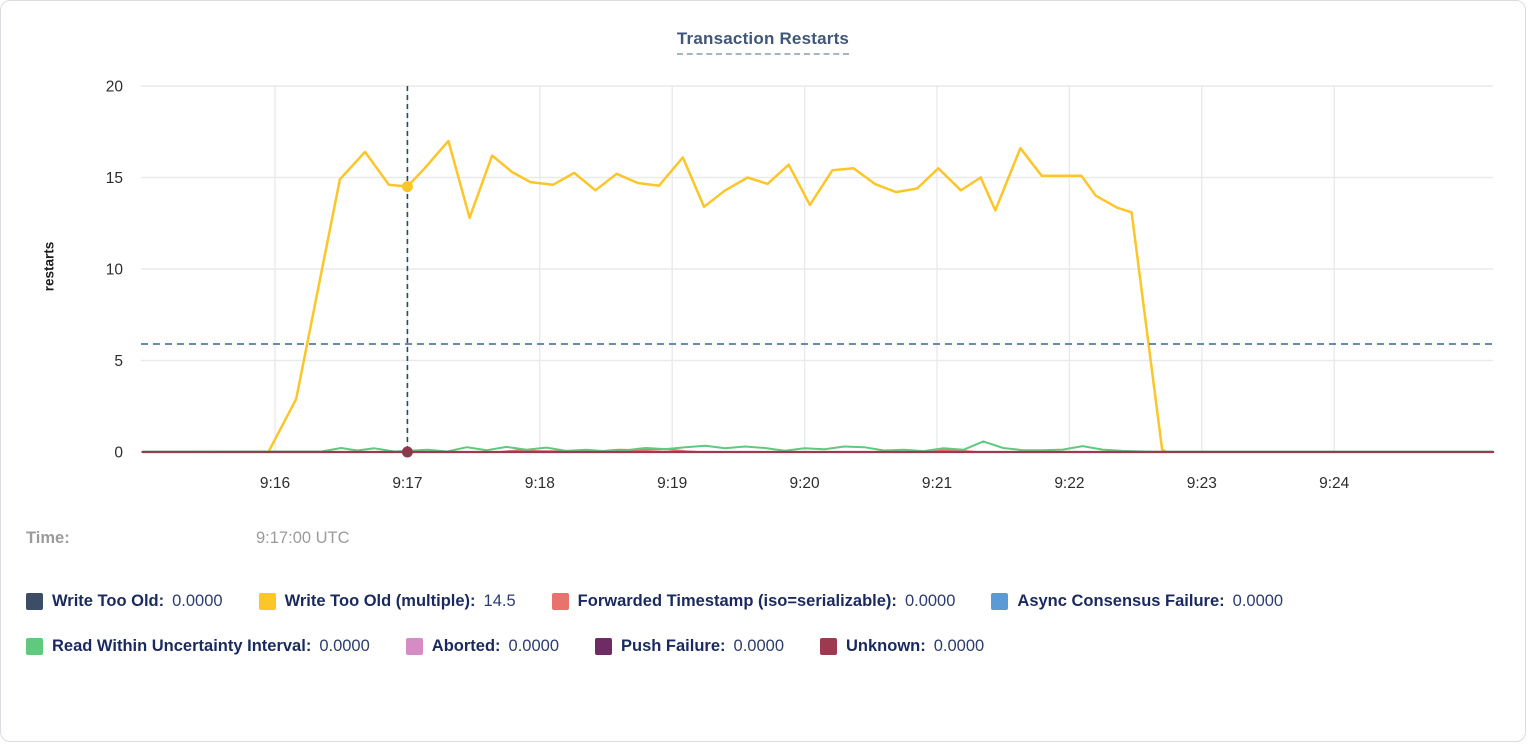  Describe the element at coordinates (115, 87) in the screenshot. I see `y-tick-label: 20` at that location.